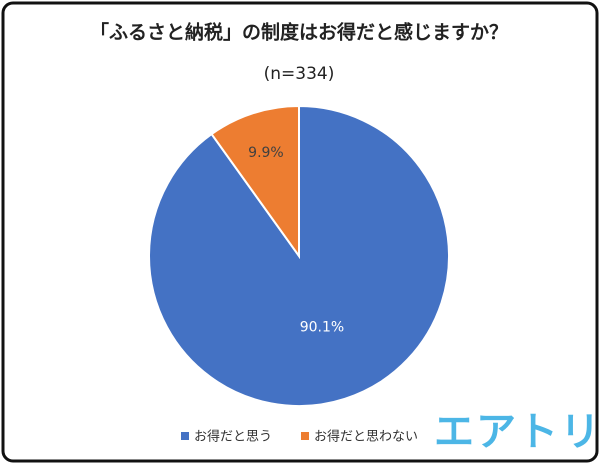 This screenshot has height=464, width=600. What do you see at coordinates (233, 437) in the screenshot?
I see `legend-label: お得だと思う` at bounding box center [233, 437].